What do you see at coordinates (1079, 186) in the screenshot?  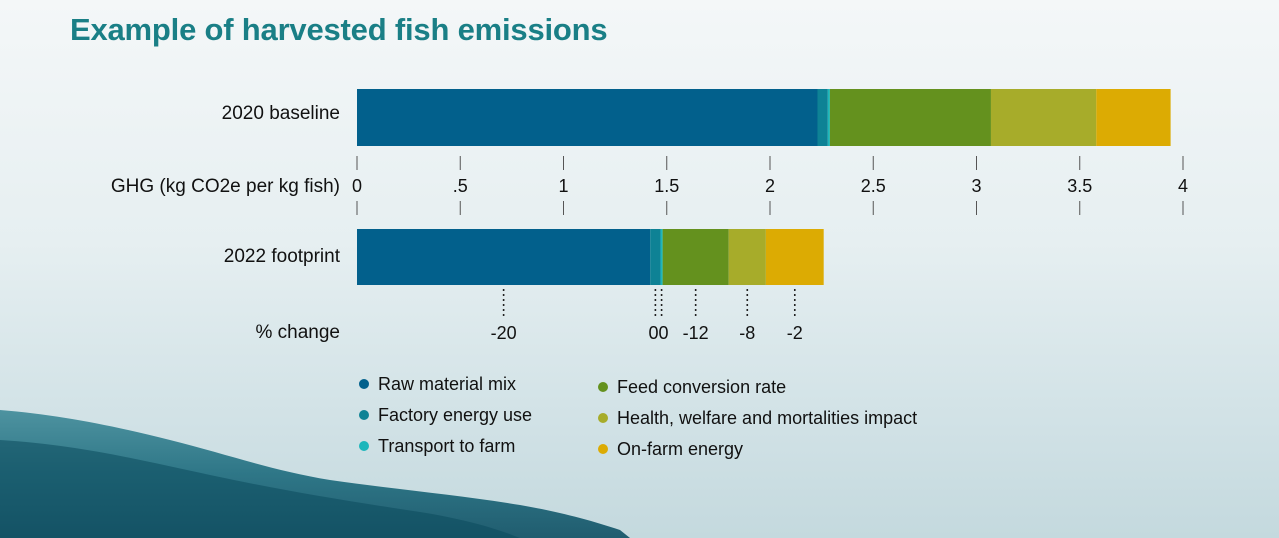 I see `tick-label: 3.5` at bounding box center [1079, 186].